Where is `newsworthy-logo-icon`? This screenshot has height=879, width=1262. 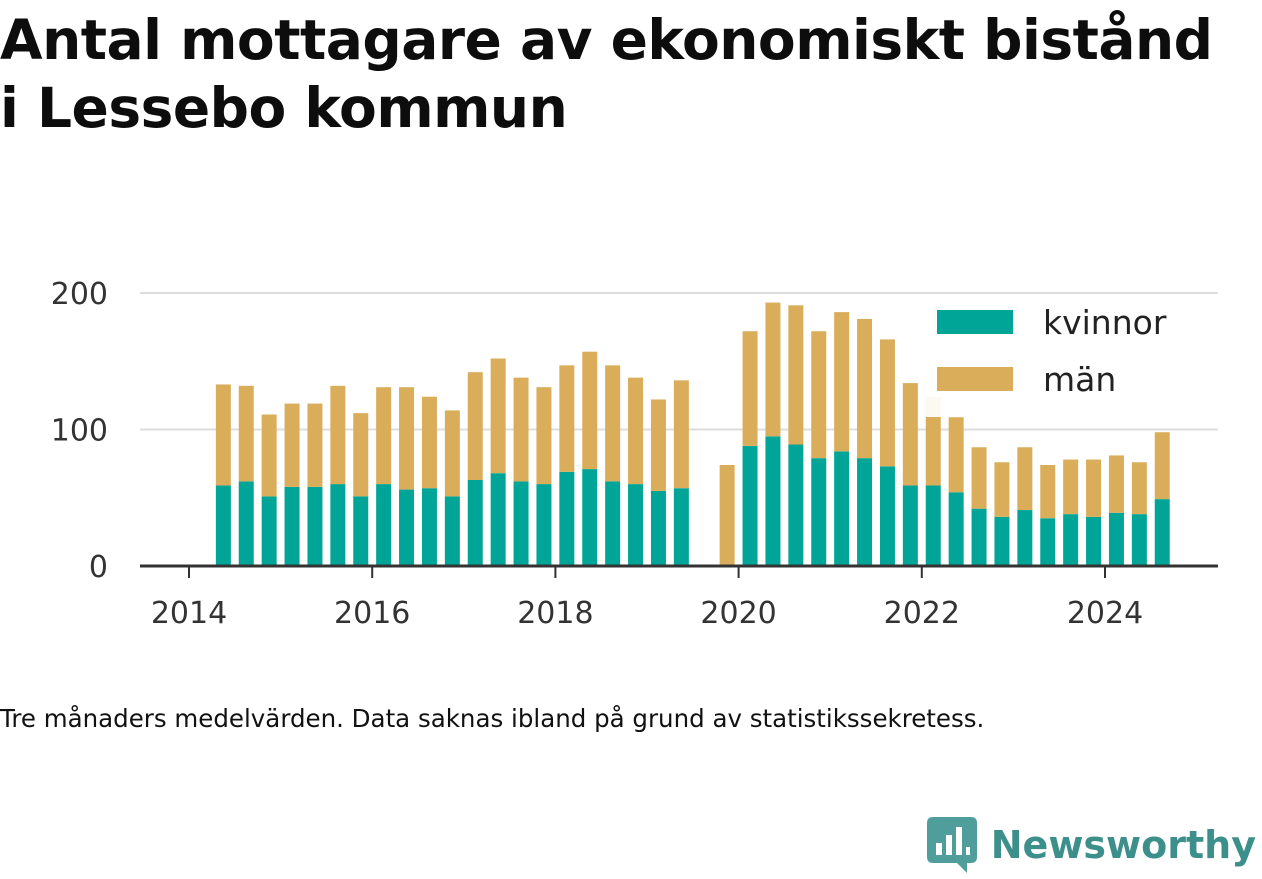 newsworthy-logo-icon is located at coordinates (951, 845).